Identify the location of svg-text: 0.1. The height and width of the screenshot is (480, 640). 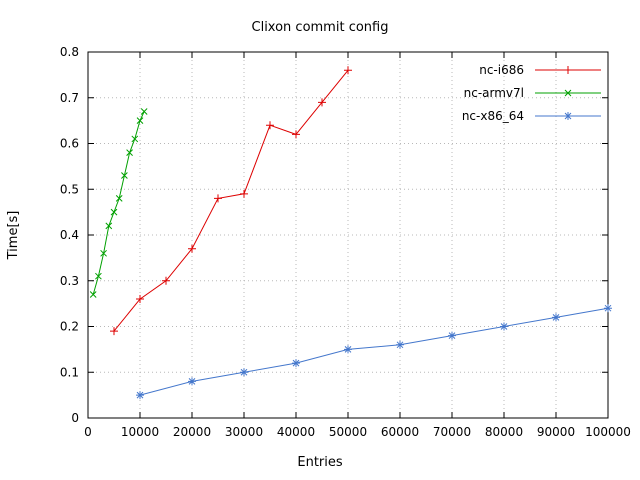
(69, 372).